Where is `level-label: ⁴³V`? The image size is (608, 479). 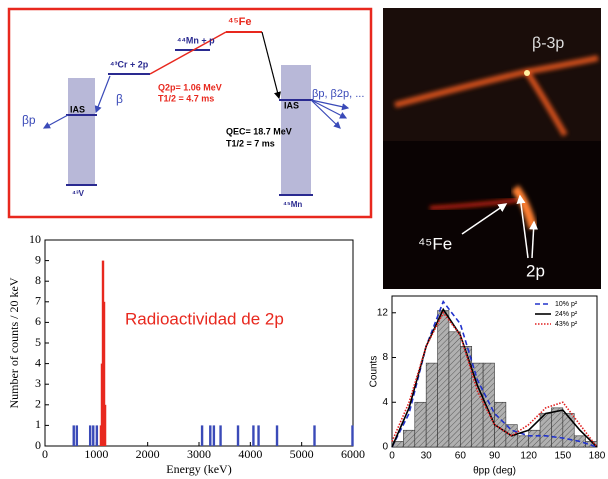
level-label: ⁴³V is located at coordinates (78, 193).